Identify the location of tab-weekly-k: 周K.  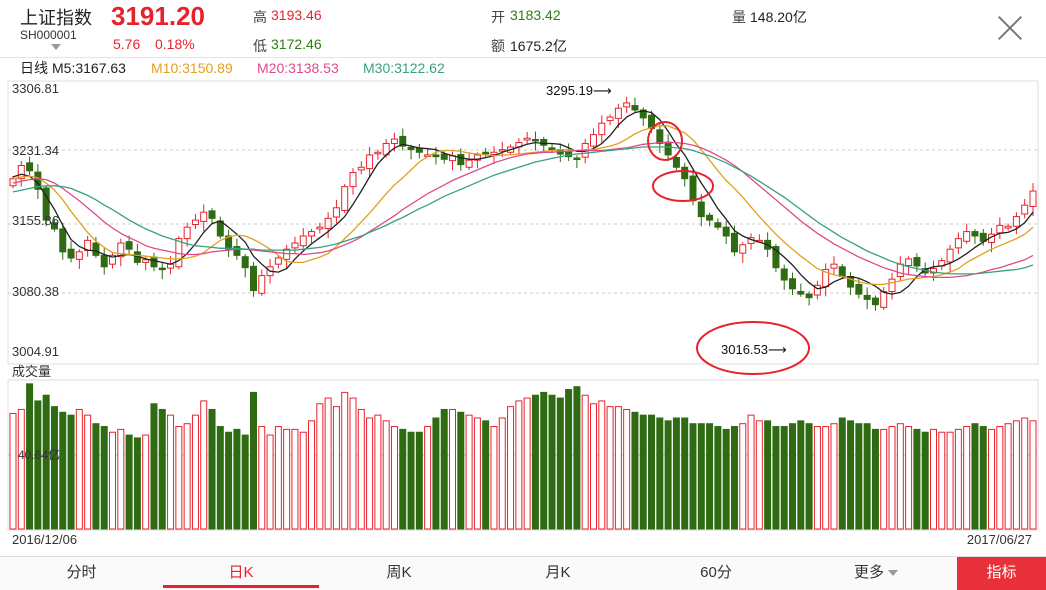
(399, 573).